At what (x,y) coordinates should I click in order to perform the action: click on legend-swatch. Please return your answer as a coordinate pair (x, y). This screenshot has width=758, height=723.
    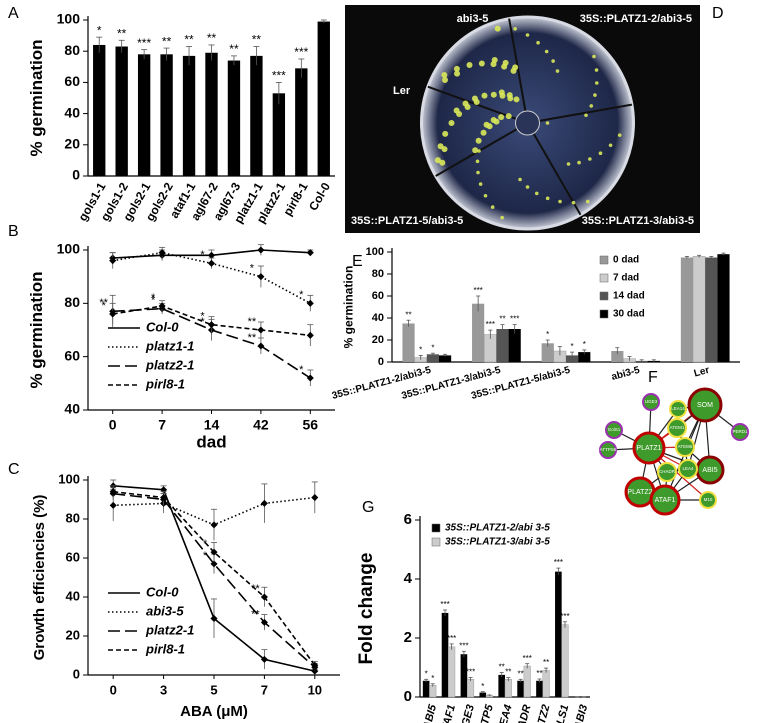
    Looking at the image, I should click on (436, 528).